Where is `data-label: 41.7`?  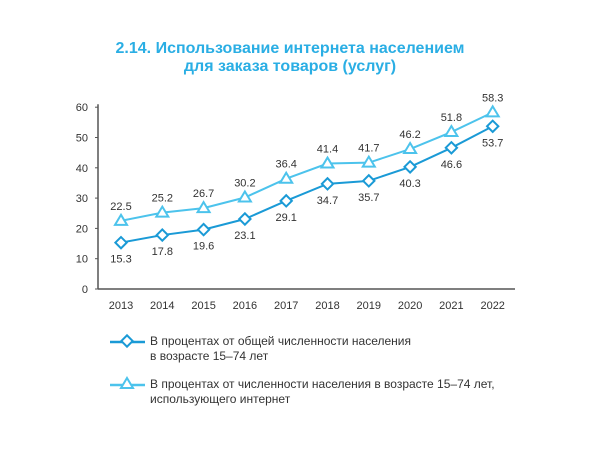
data-label: 41.7 is located at coordinates (368, 149).